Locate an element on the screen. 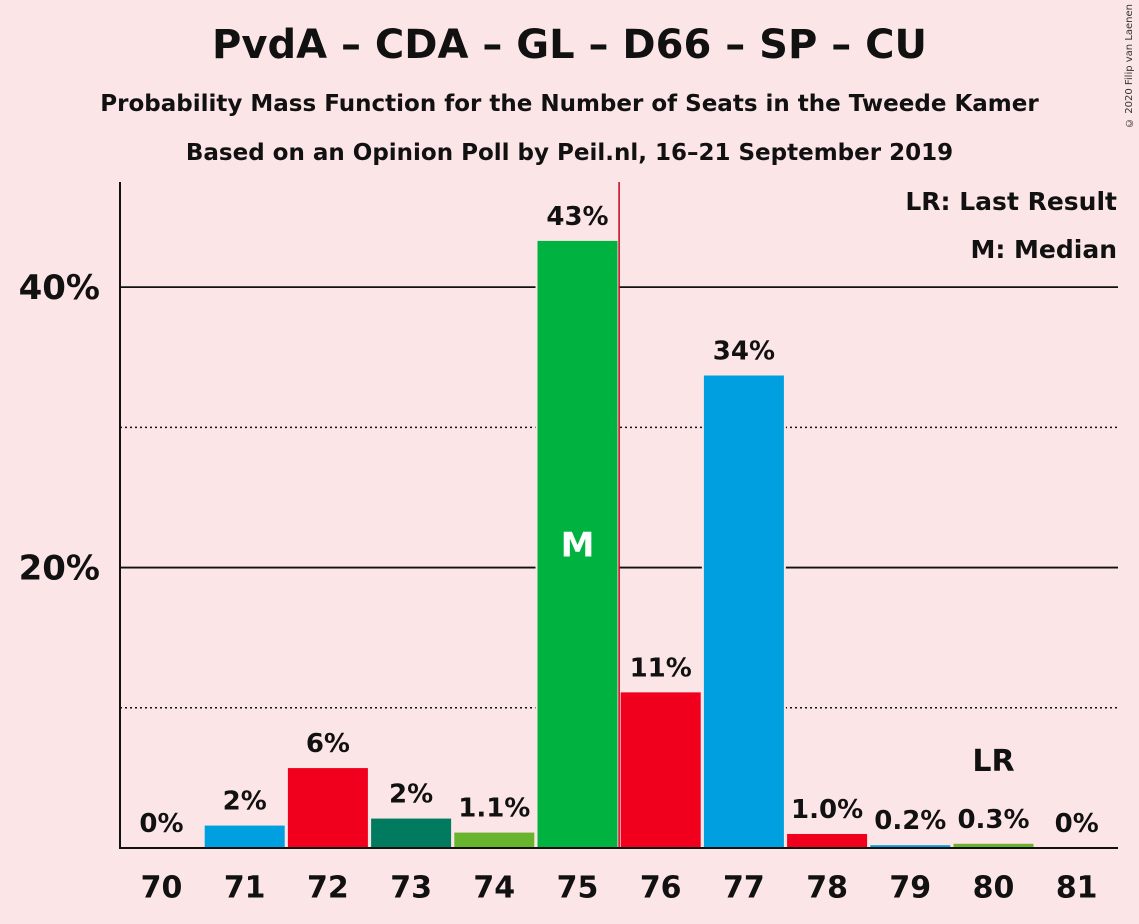 This screenshot has height=924, width=1139. median-marker: M is located at coordinates (578, 545).